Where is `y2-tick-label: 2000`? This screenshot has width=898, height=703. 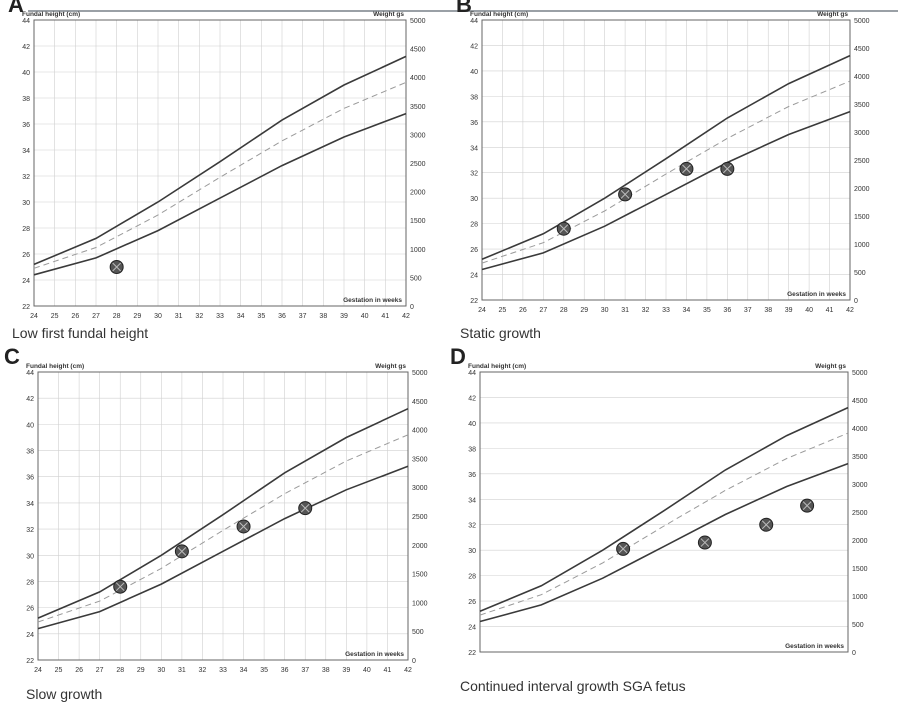 y2-tick-label: 2000 is located at coordinates (862, 189).